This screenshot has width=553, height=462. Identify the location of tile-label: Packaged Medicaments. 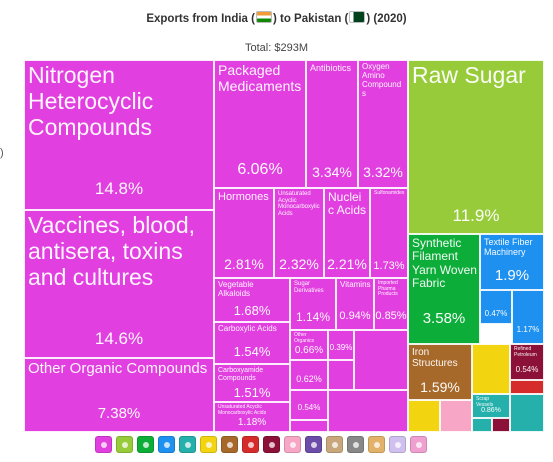
(260, 78).